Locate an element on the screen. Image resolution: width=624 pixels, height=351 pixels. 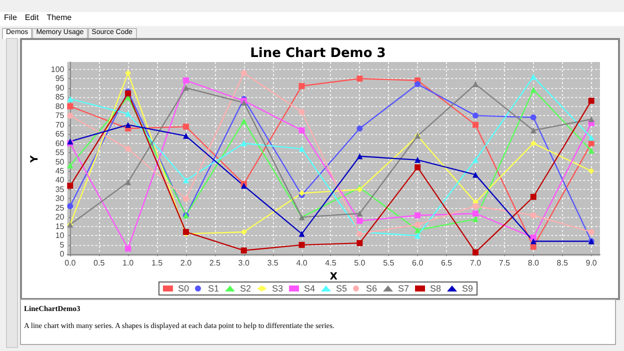
text: Edit is located at coordinates (31, 18).